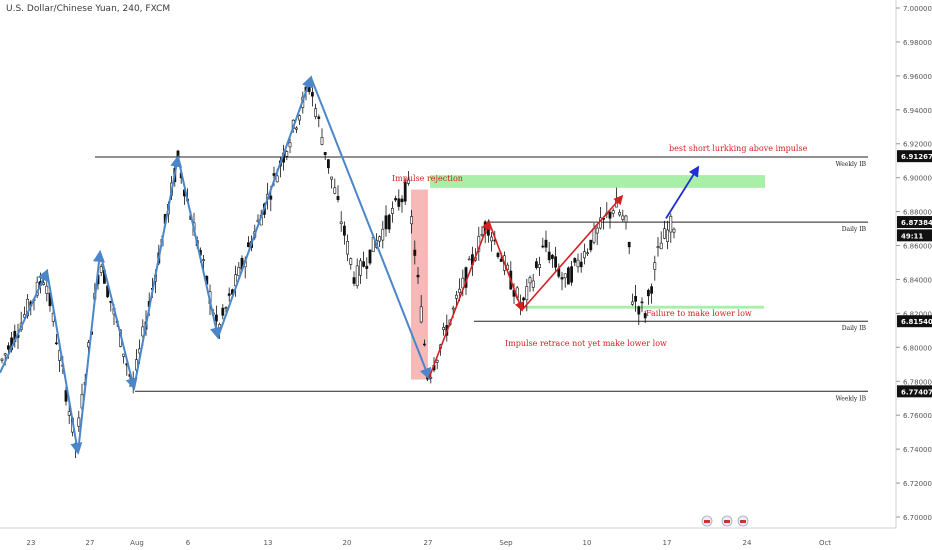 This screenshot has width=932, height=550. What do you see at coordinates (643, 307) in the screenshot?
I see `support-zone` at bounding box center [643, 307].